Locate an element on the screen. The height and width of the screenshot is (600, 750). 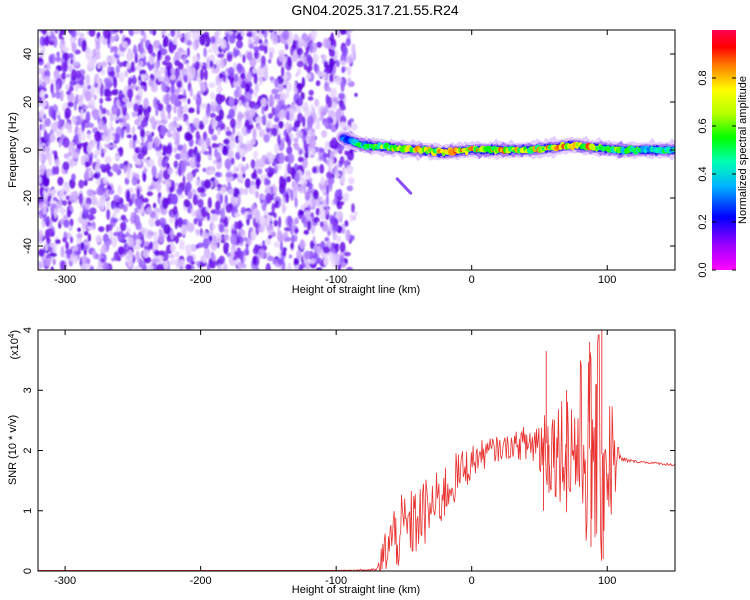
y-tick-label: 4 is located at coordinates (28, 330).